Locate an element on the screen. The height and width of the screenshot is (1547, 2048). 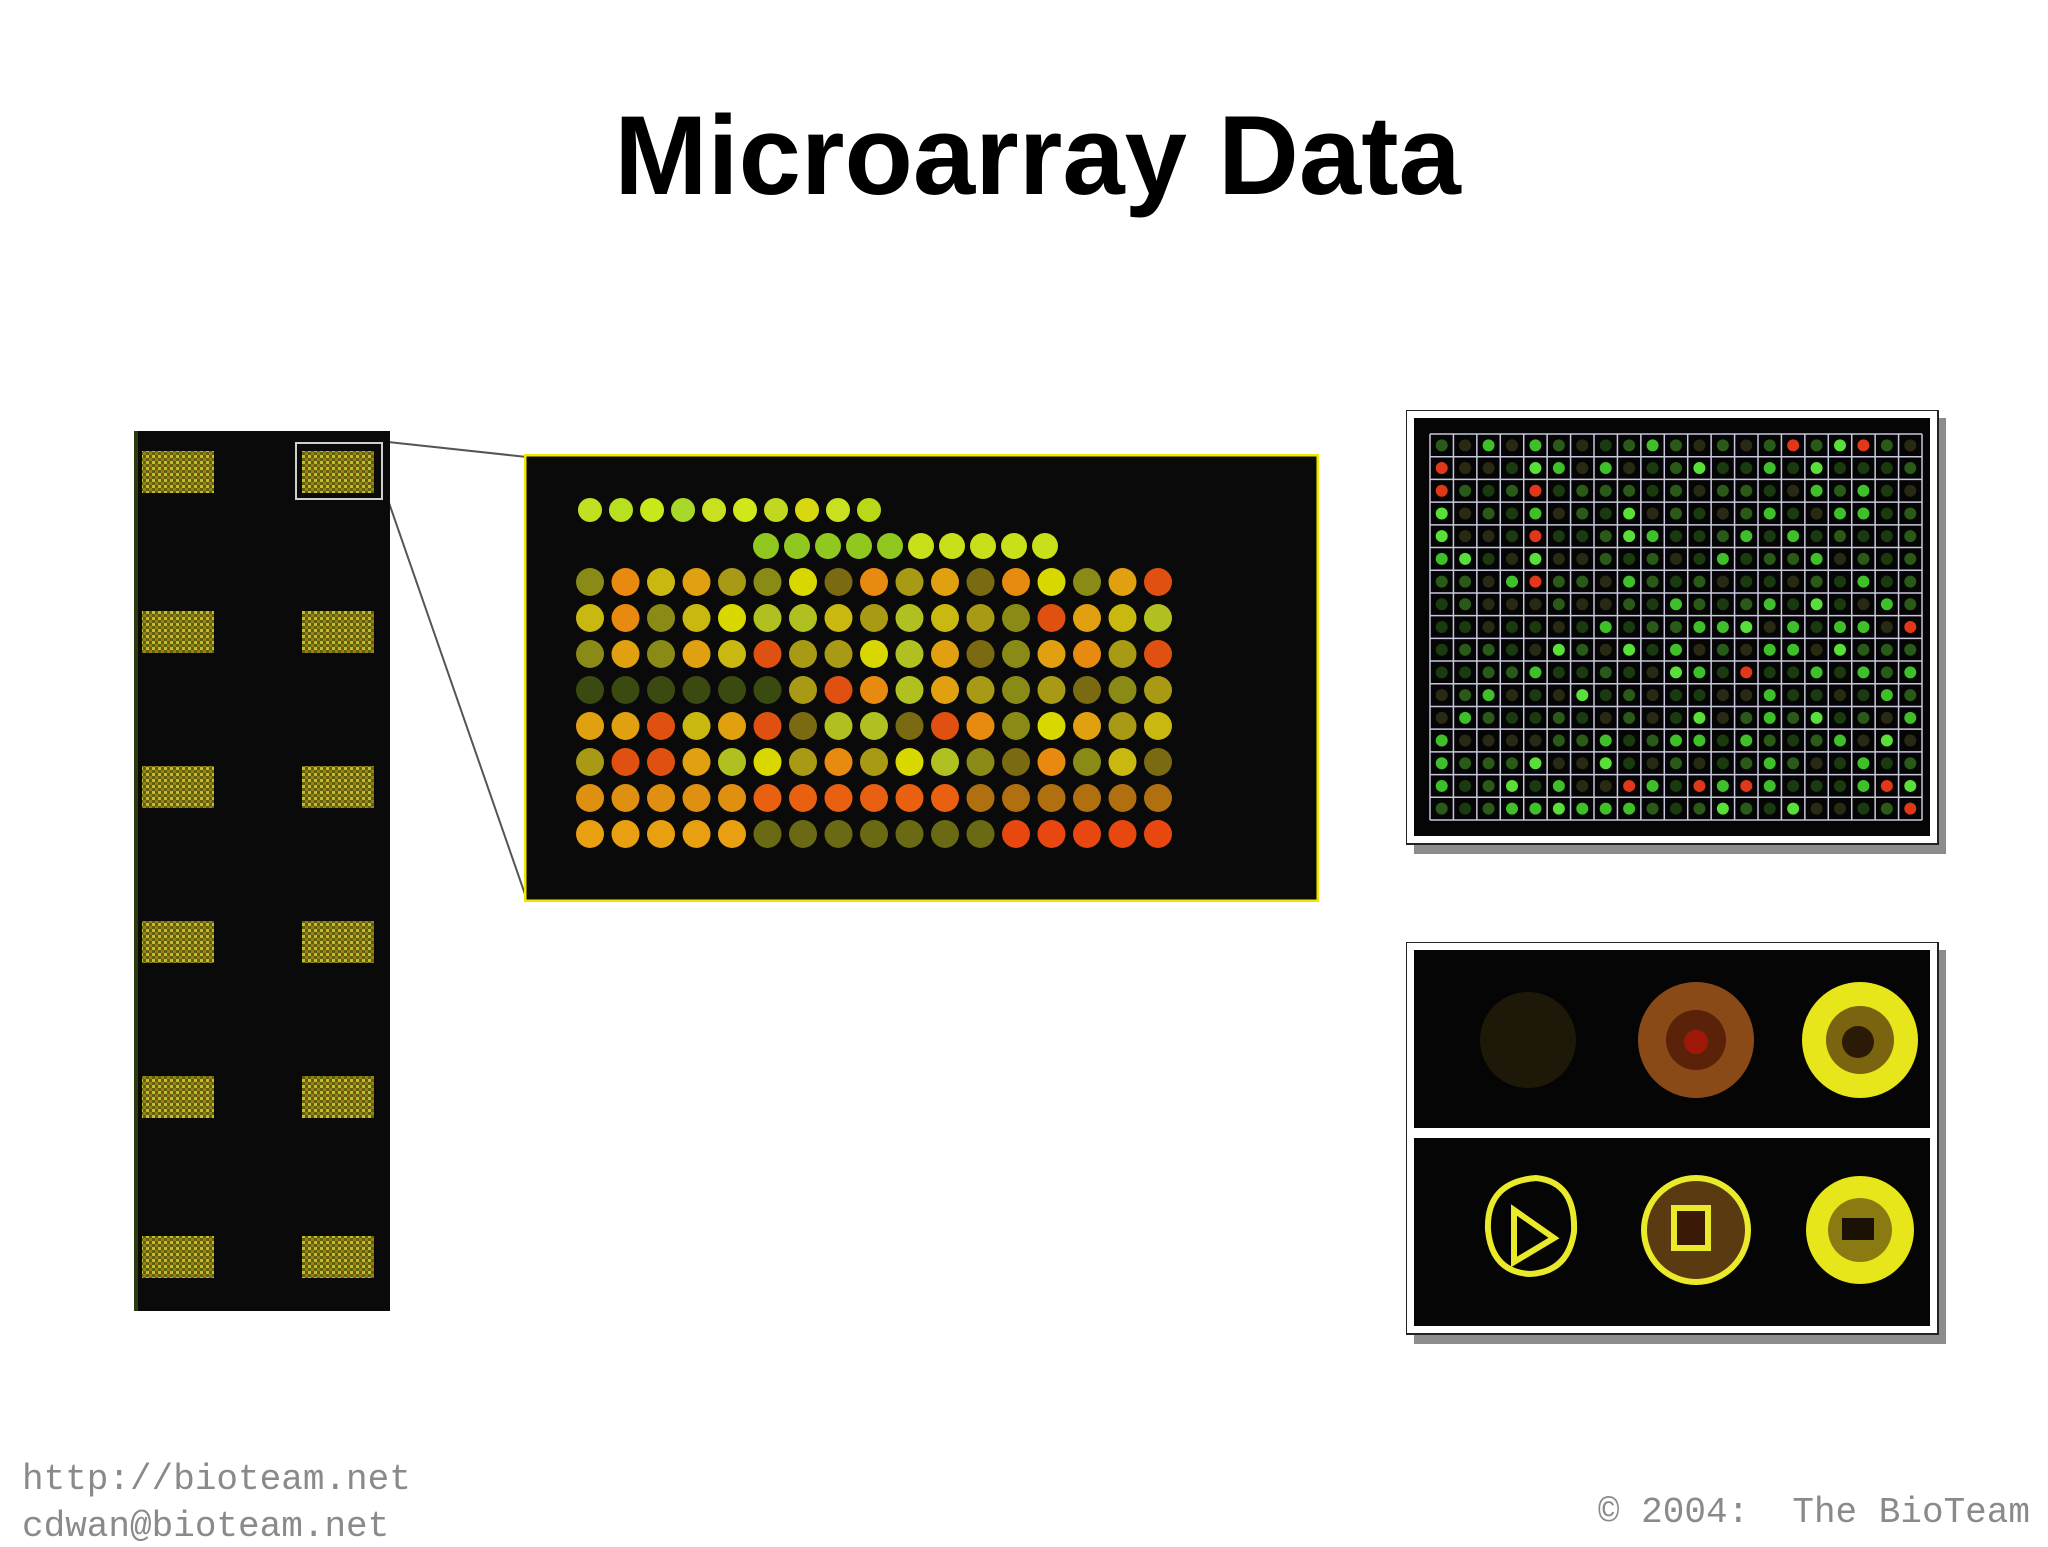
footer-copyright-text: © 2004: The BioTeam is located at coordinates (1813, 1512).